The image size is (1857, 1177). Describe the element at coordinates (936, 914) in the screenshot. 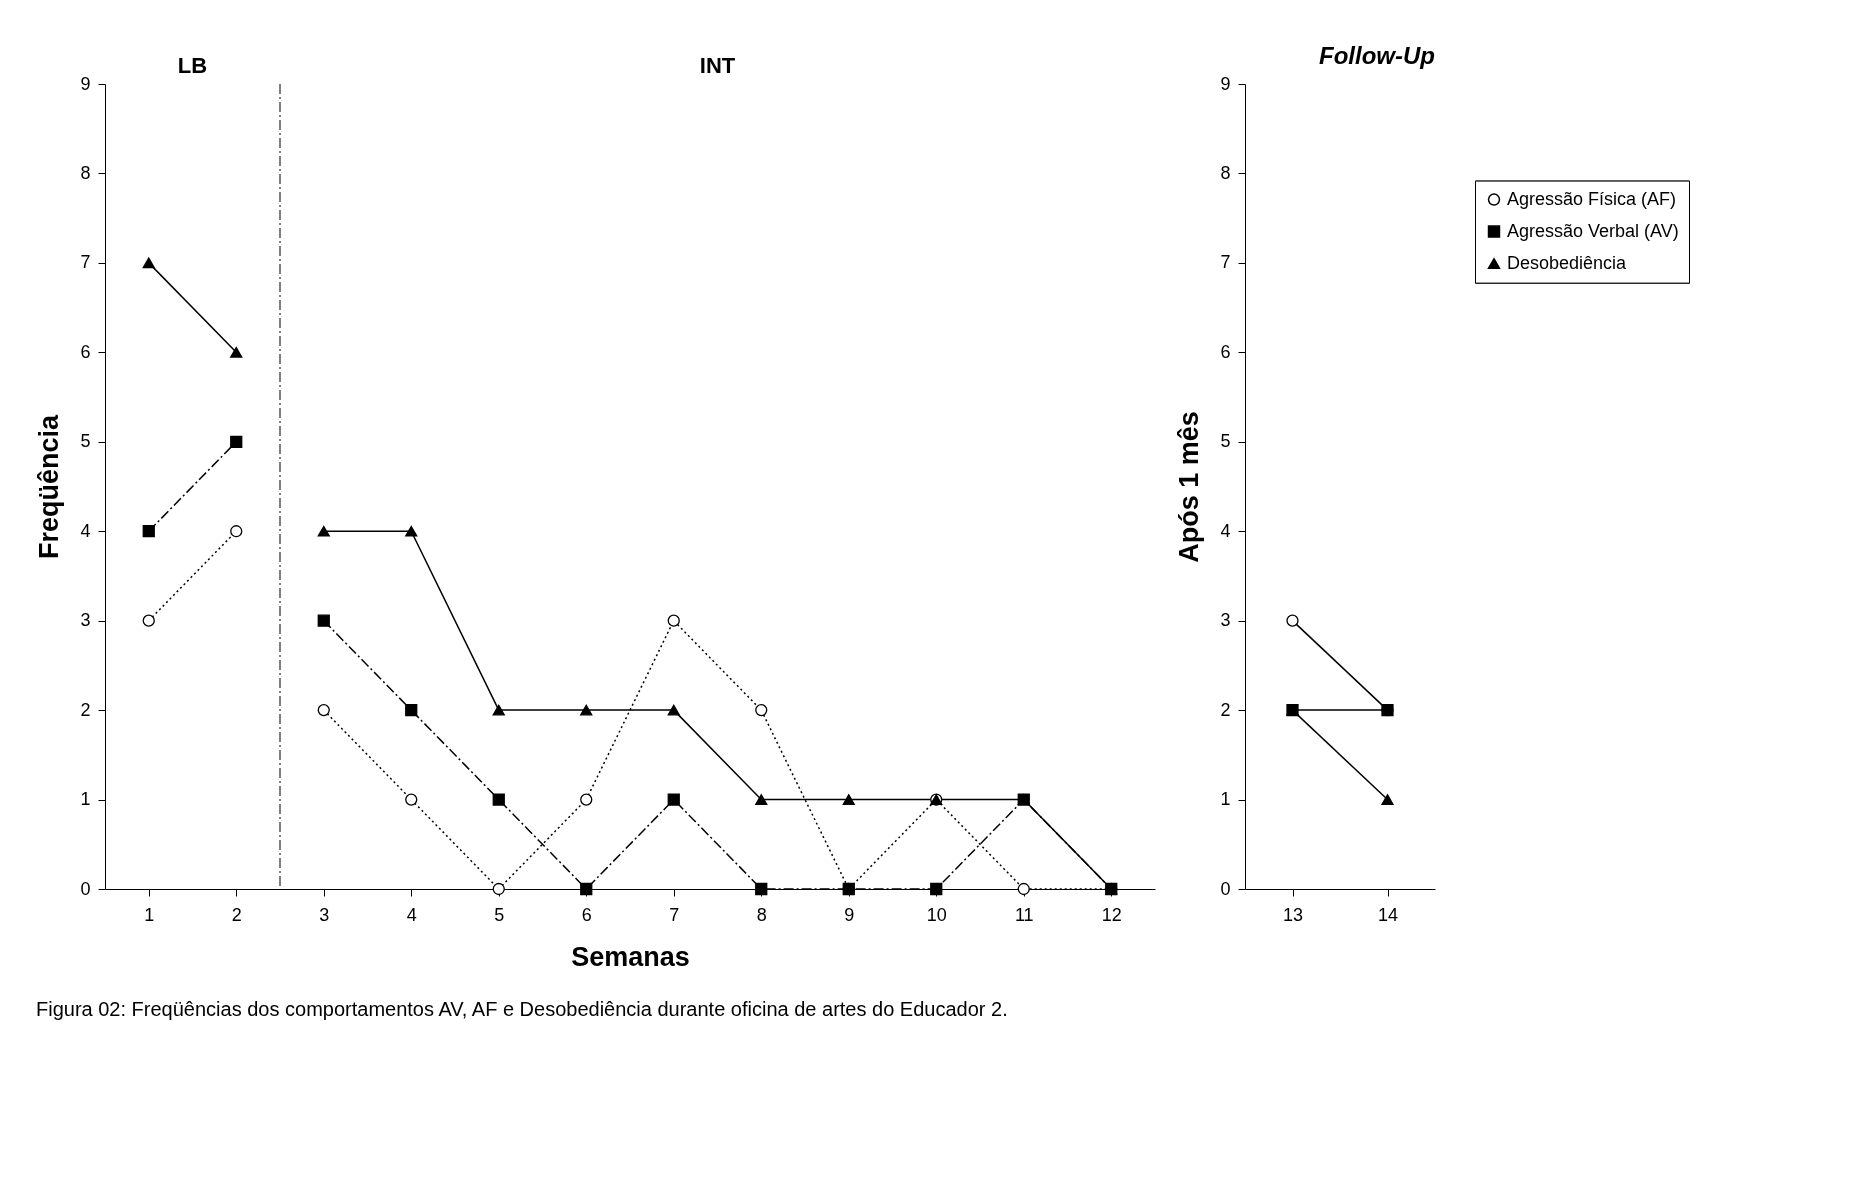

I see `x-tick-label: 10` at that location.